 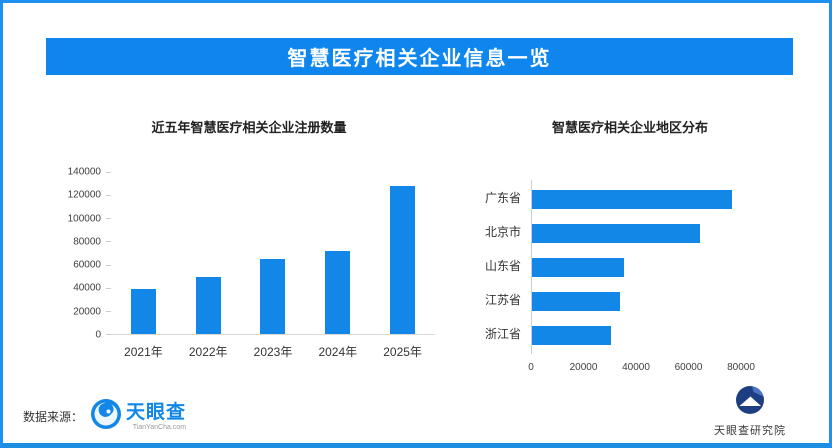 I want to click on region-label: 广东省, so click(x=502, y=197).